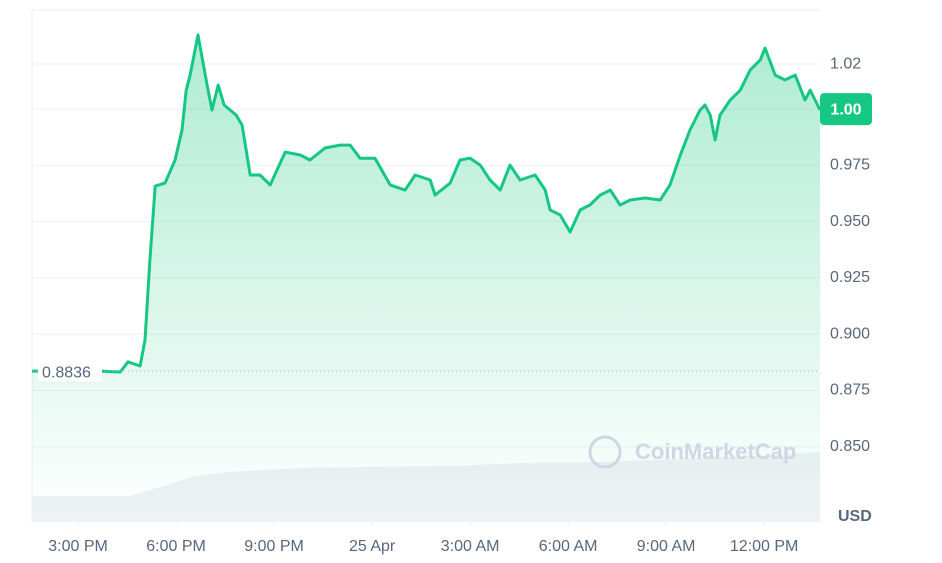 This screenshot has width=942, height=563. I want to click on y-tick-label: 0.925, so click(850, 277).